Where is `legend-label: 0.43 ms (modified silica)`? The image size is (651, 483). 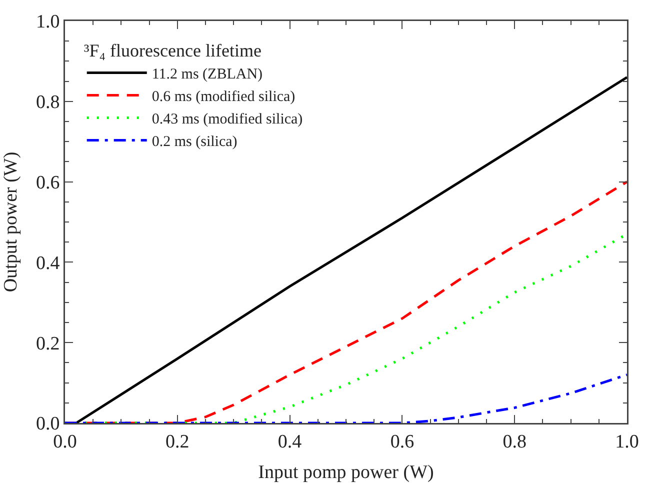
legend-label: 0.43 ms (modified silica) is located at coordinates (227, 120).